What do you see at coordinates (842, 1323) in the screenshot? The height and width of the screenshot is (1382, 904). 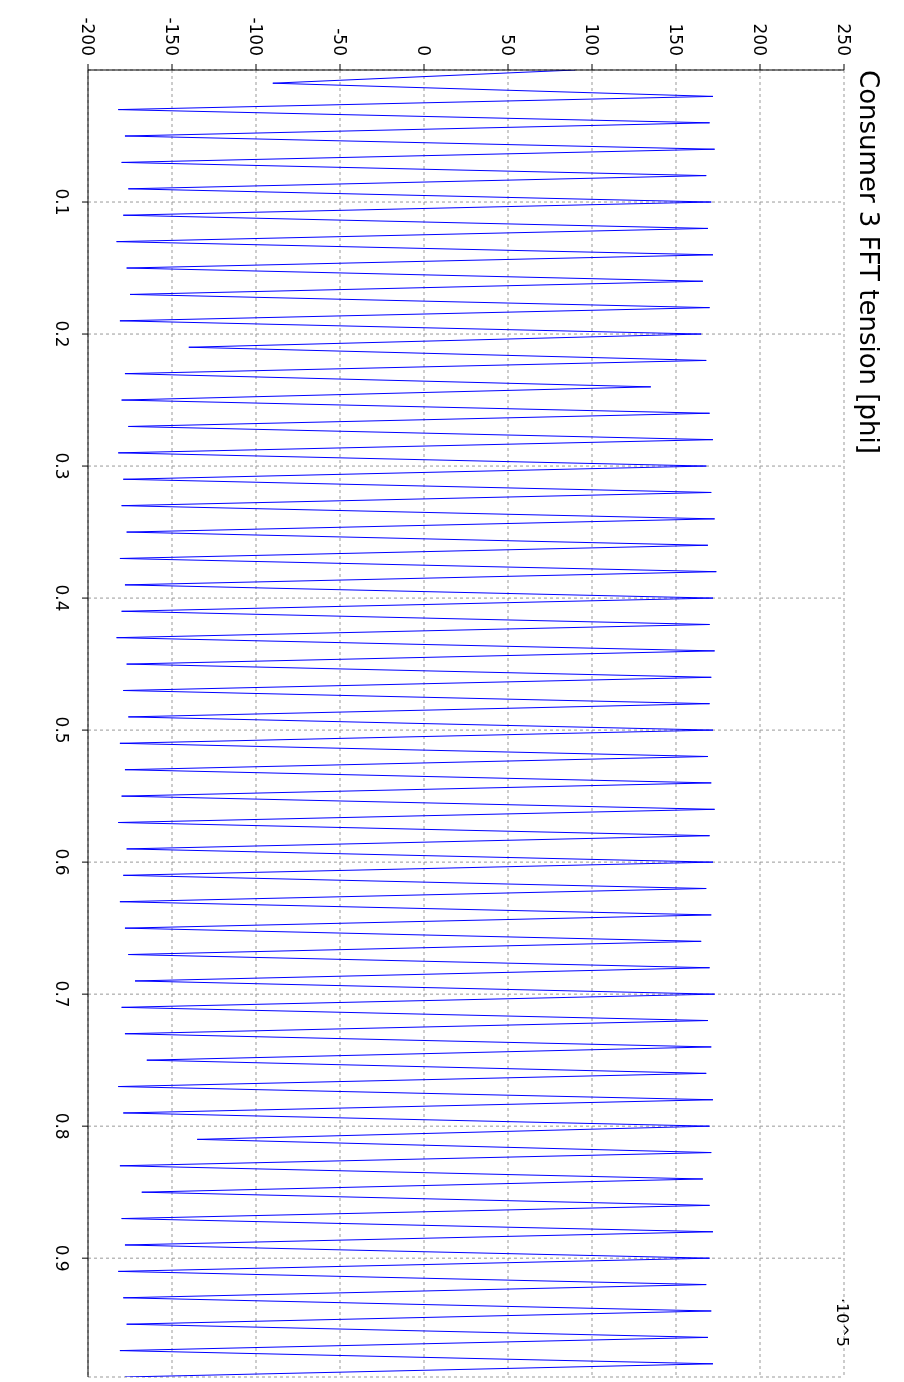 I see `annotation: ·10^5` at bounding box center [842, 1323].